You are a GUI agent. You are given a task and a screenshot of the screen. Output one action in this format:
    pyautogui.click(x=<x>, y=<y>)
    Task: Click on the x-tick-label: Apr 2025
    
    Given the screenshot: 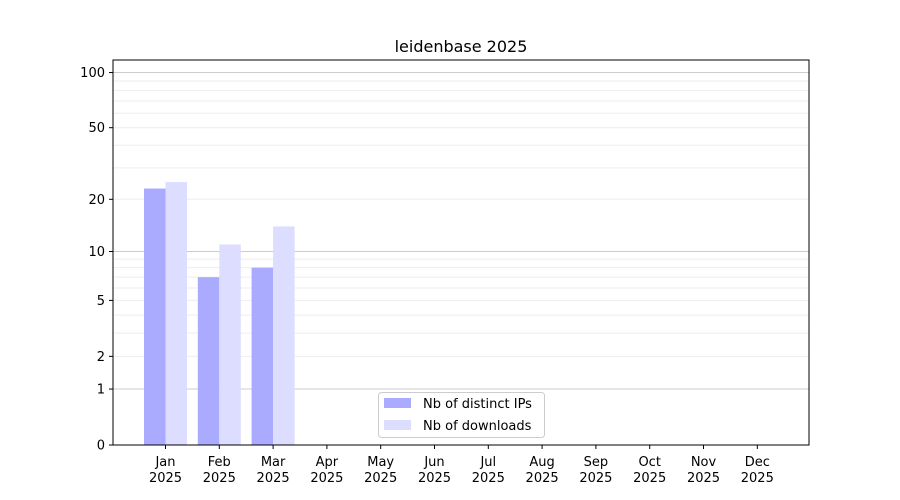 What is the action you would take?
    pyautogui.click(x=326, y=470)
    